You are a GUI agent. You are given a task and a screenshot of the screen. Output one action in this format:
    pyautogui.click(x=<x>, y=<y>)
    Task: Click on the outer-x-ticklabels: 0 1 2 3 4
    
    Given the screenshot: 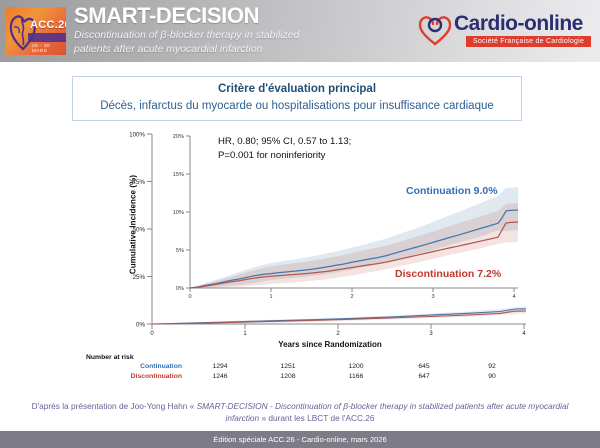 What is the action you would take?
    pyautogui.click(x=338, y=334)
    